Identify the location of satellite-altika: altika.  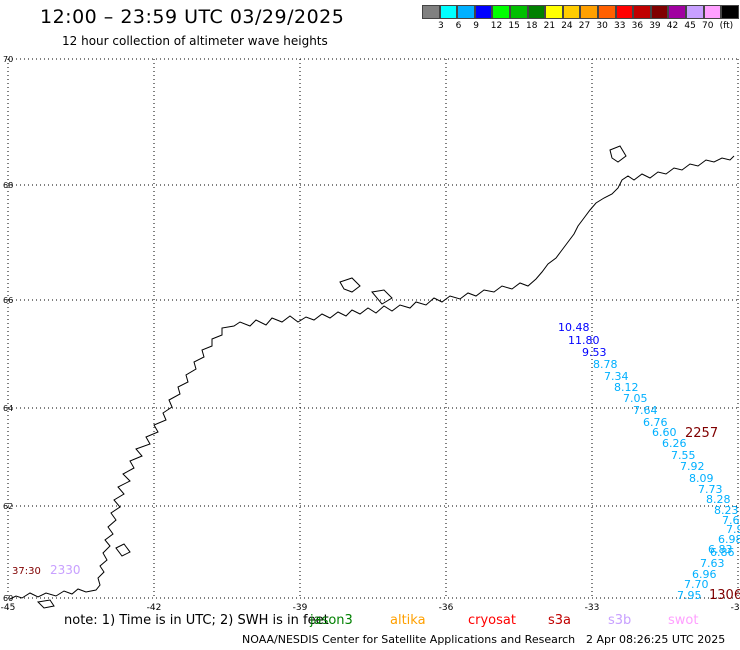
(408, 620).